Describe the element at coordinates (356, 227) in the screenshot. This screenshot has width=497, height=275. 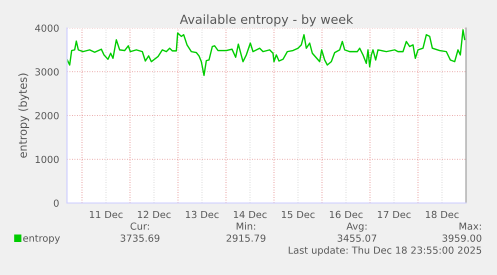
I see `text: Avg:` at that location.